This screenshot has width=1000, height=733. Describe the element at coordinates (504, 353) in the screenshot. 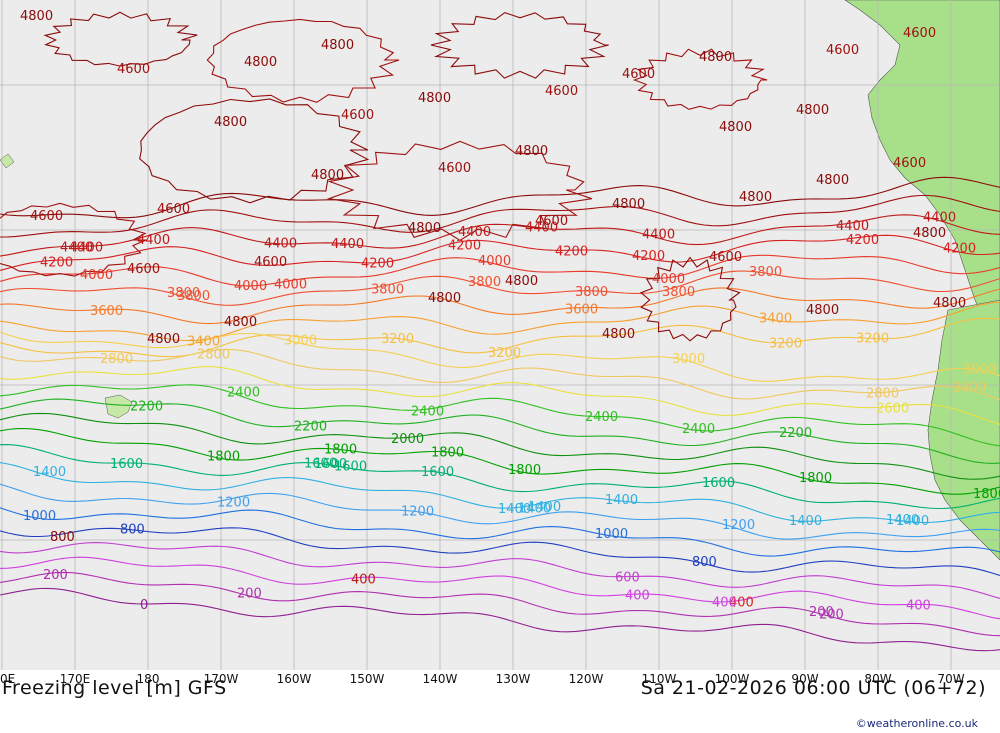

I see `contour-label: 3200` at that location.